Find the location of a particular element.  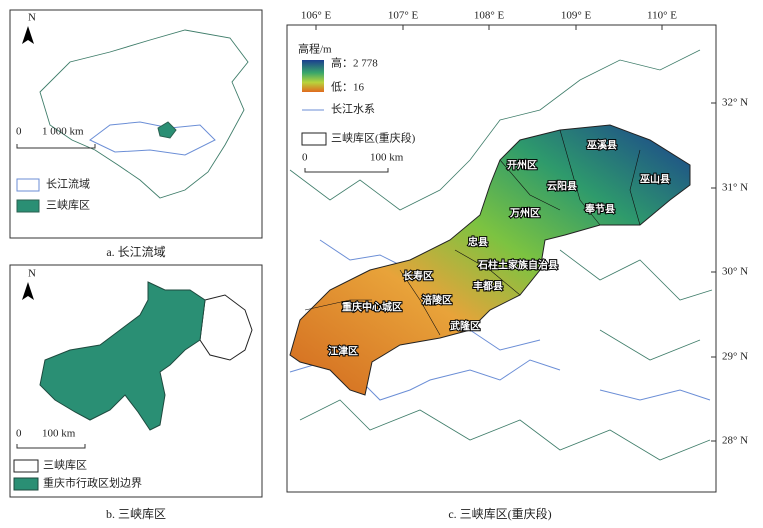

lon-label: 107° E is located at coordinates (403, 16).